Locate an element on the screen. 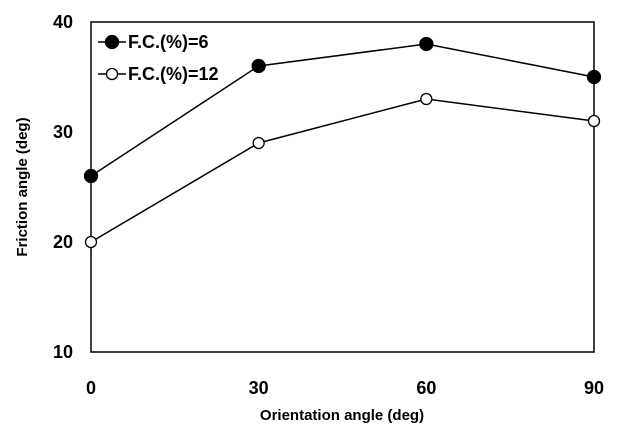 This screenshot has height=425, width=617. legend-label: F.C.(%)=6 is located at coordinates (168, 42).